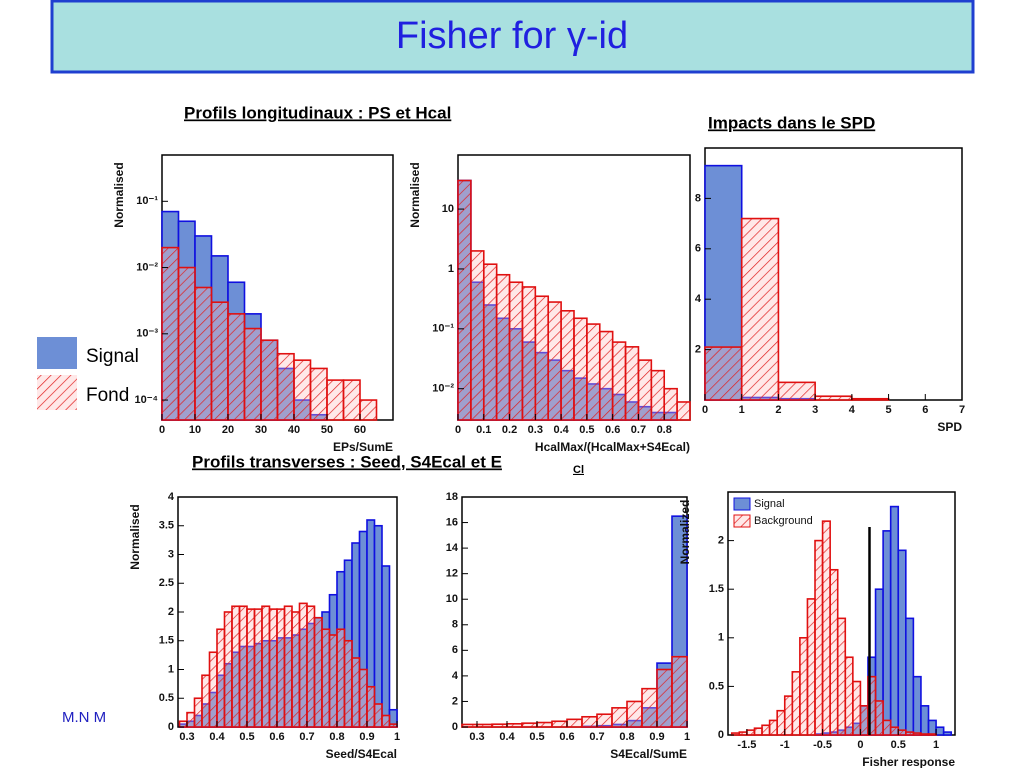 This screenshot has width=1024, height=768. Describe the element at coordinates (347, 461) in the screenshot. I see `heading: Profils transverses : Seed, S4Ecal et E` at that location.